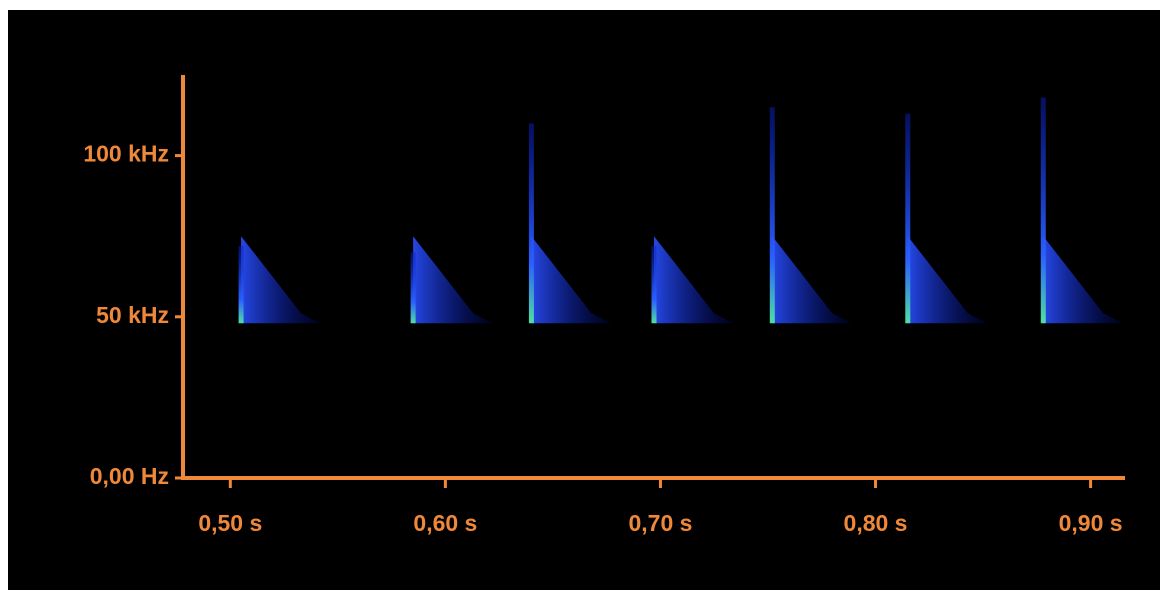 Image resolution: width=1167 pixels, height=602 pixels. Describe the element at coordinates (445, 523) in the screenshot. I see `x-tick-label: 0,60 s` at that location.